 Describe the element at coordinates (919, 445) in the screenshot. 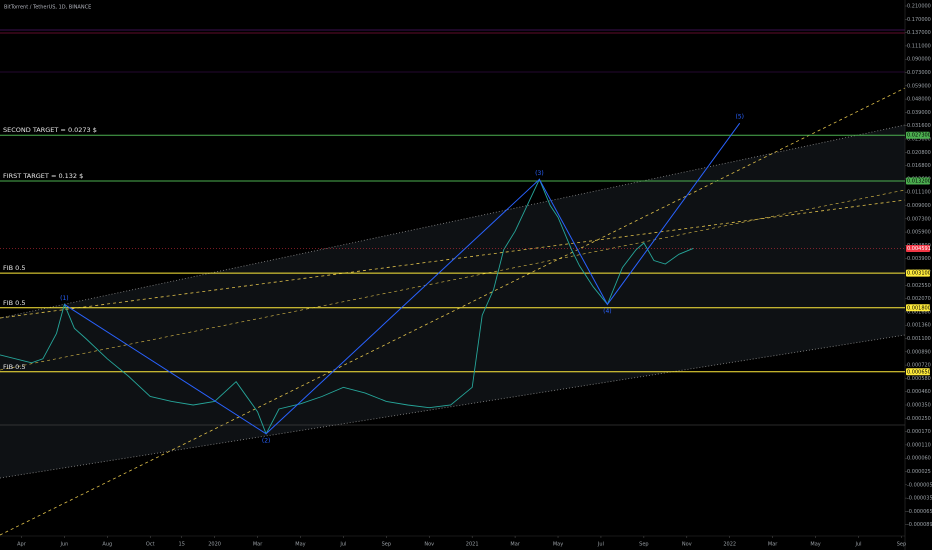

I see `y-tick-label: 0.000110` at that location.